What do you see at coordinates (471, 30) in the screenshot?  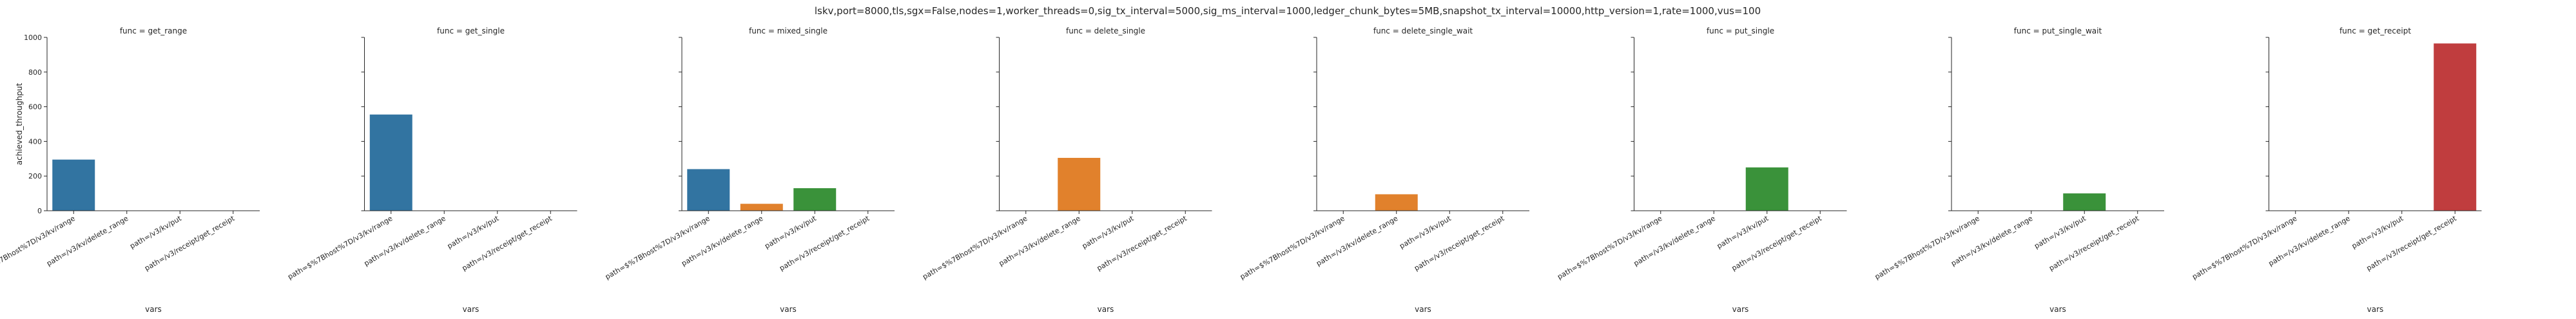 I see `panel-title: func = get_single` at bounding box center [471, 30].